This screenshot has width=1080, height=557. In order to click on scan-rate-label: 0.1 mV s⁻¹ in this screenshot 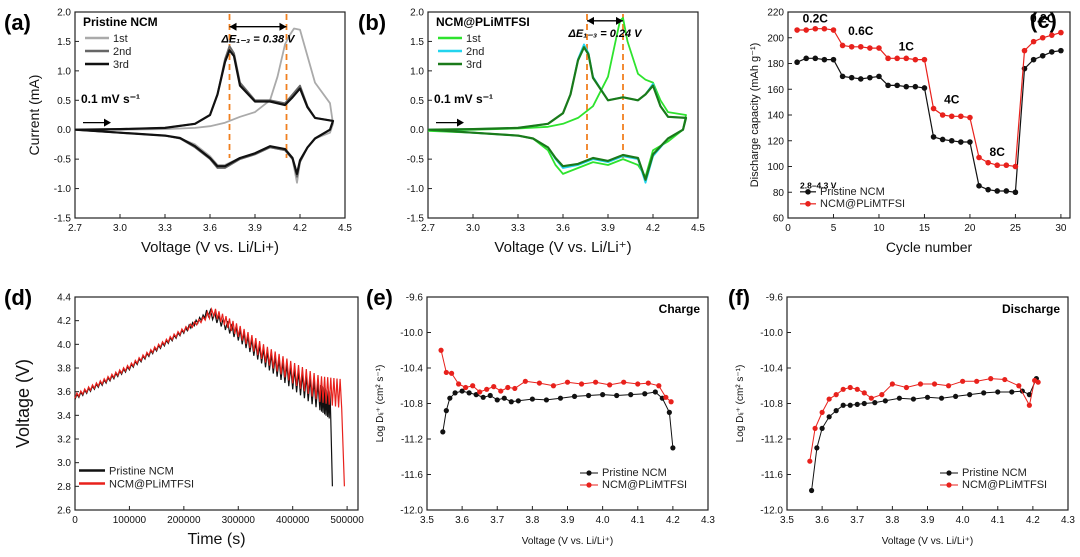, I will do `click(110, 99)`.